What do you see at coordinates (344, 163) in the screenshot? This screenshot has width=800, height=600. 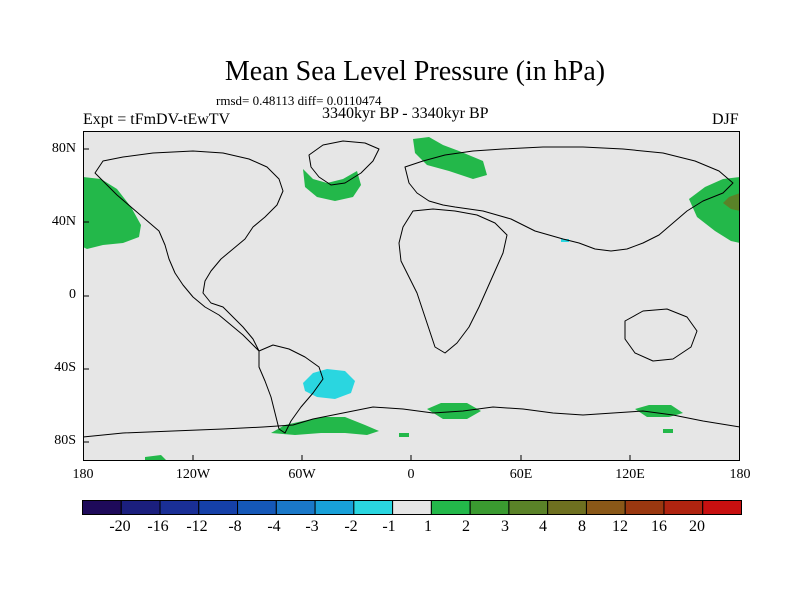 I see `greenland-coastline` at bounding box center [344, 163].